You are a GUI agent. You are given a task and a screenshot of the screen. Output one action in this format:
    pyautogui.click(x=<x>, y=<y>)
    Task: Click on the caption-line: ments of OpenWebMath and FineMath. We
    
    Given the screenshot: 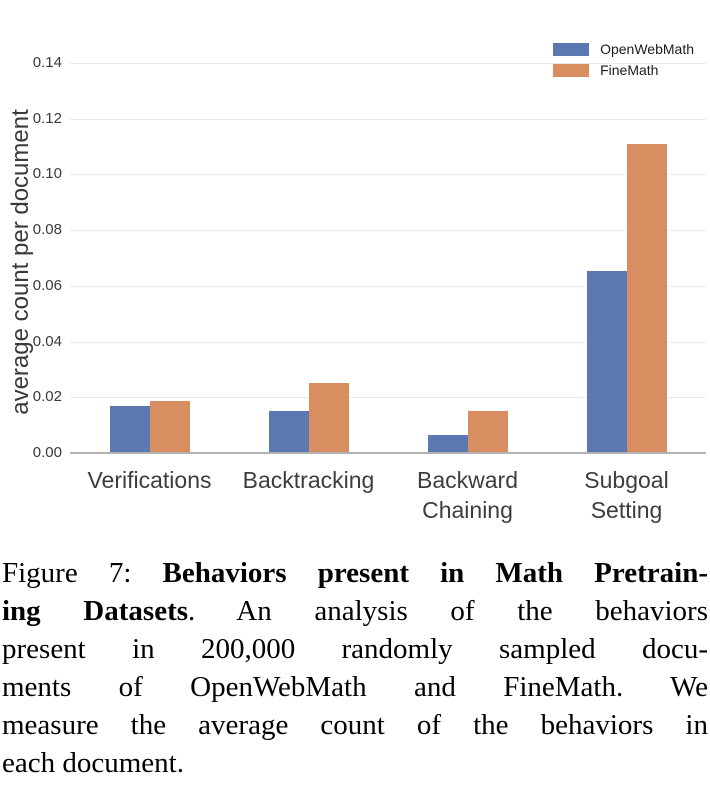 What is the action you would take?
    pyautogui.click(x=355, y=687)
    